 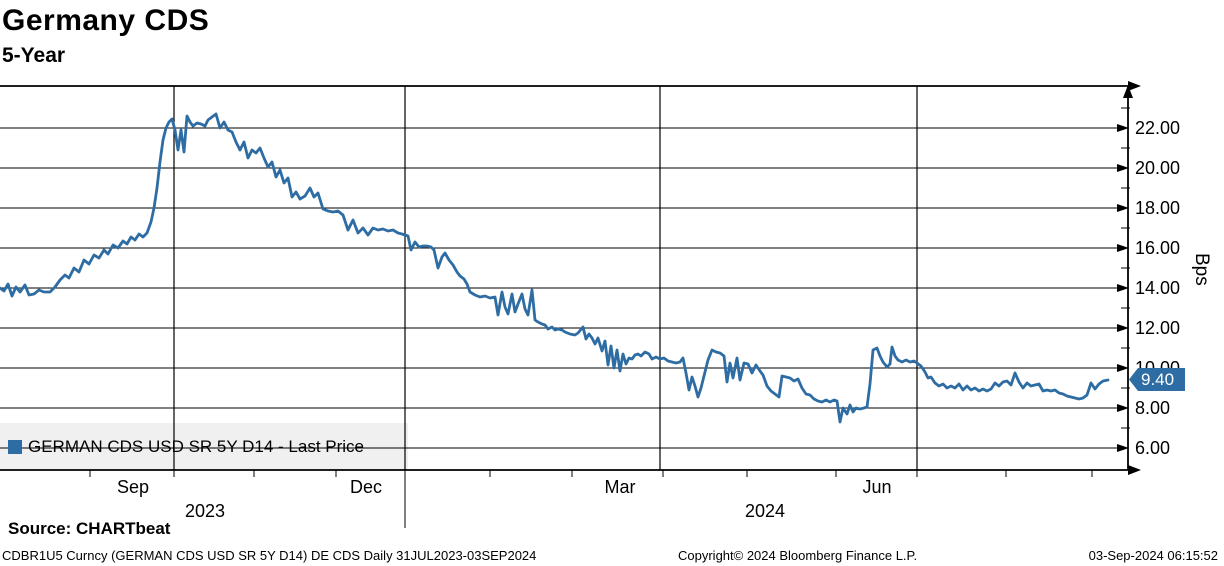 I want to click on footer-datetime: 03-Sep-2024 06:15:52, so click(x=1153, y=555).